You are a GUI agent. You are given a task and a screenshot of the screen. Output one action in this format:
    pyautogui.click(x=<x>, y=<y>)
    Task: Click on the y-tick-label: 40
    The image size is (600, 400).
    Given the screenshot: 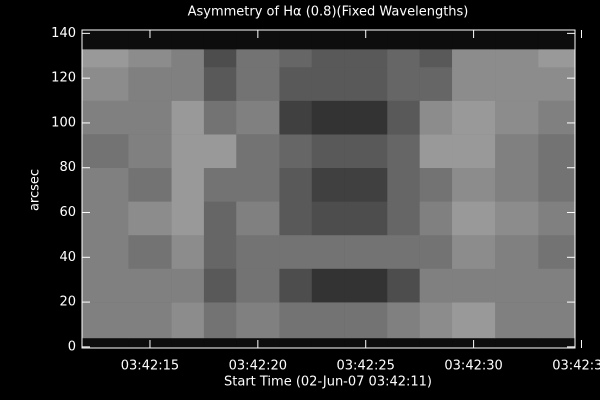 What is the action you would take?
    pyautogui.click(x=67, y=257)
    